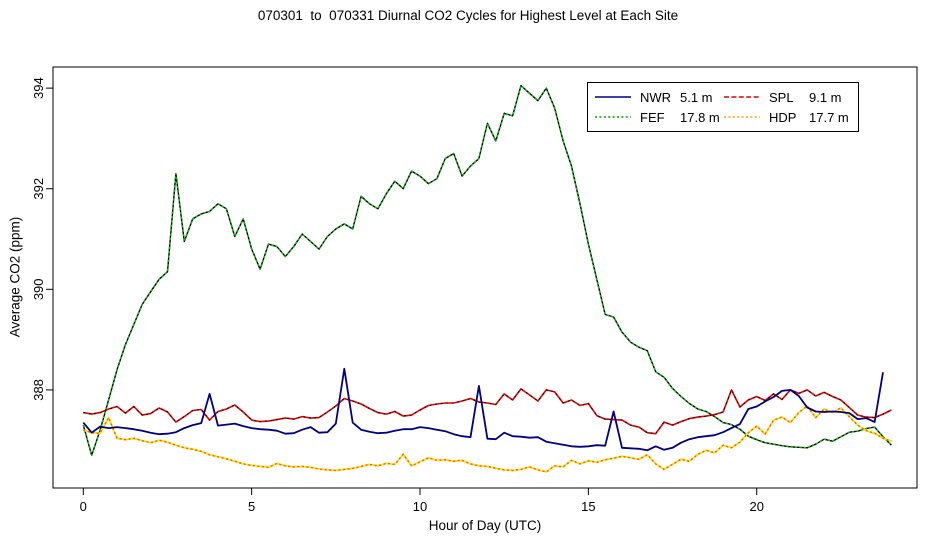 The image size is (936, 540). I want to click on y-tick-label: 390, so click(38, 289).